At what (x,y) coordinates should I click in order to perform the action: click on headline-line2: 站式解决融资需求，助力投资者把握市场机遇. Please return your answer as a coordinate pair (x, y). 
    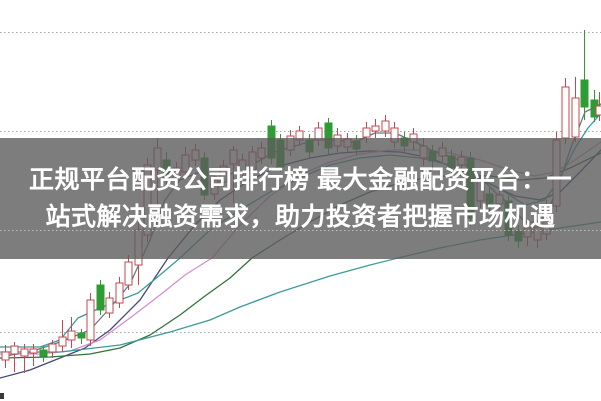
    Looking at the image, I should click on (300, 216).